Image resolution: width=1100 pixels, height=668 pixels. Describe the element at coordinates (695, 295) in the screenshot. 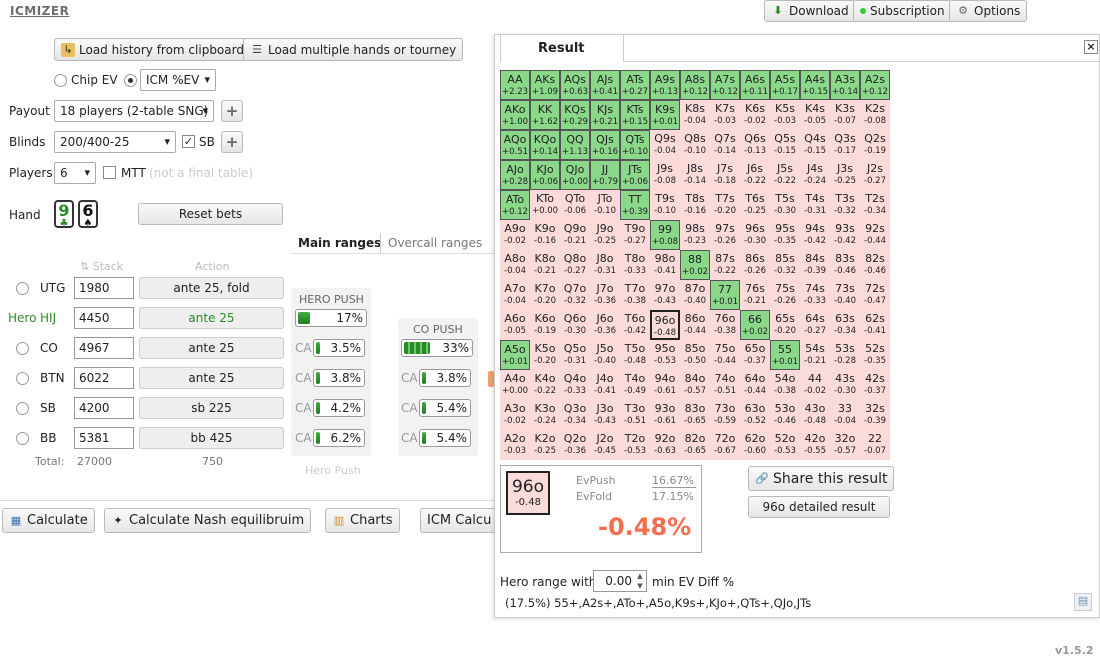

I see `grid-cell: 87o -0.40` at that location.